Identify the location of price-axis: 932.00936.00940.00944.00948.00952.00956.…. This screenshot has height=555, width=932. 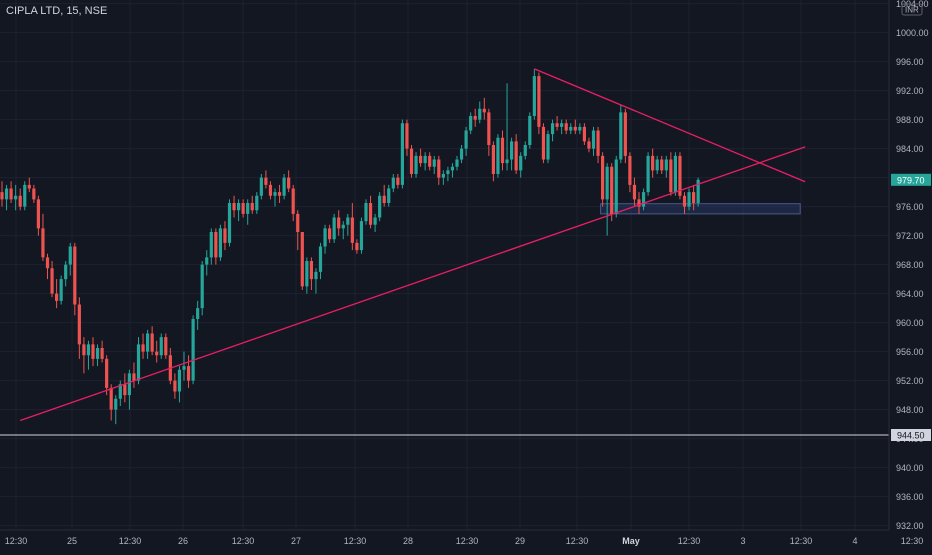
(910, 275).